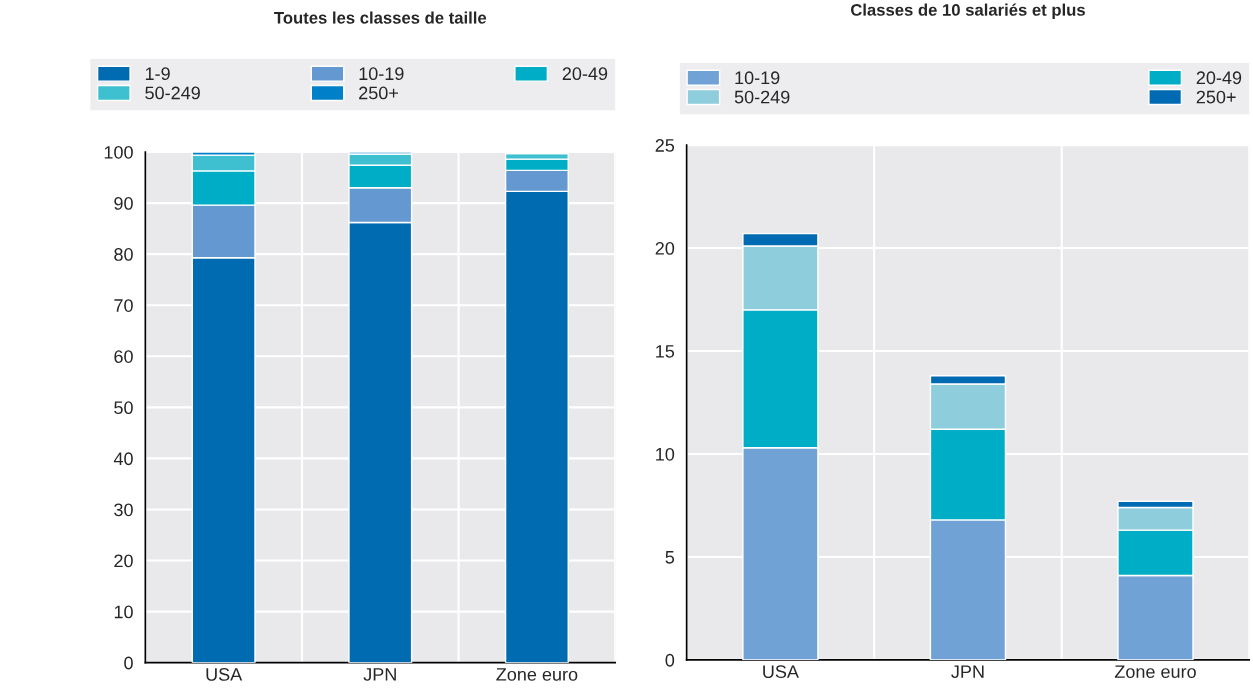  Describe the element at coordinates (123, 356) in the screenshot. I see `y-tick-label: 60` at that location.